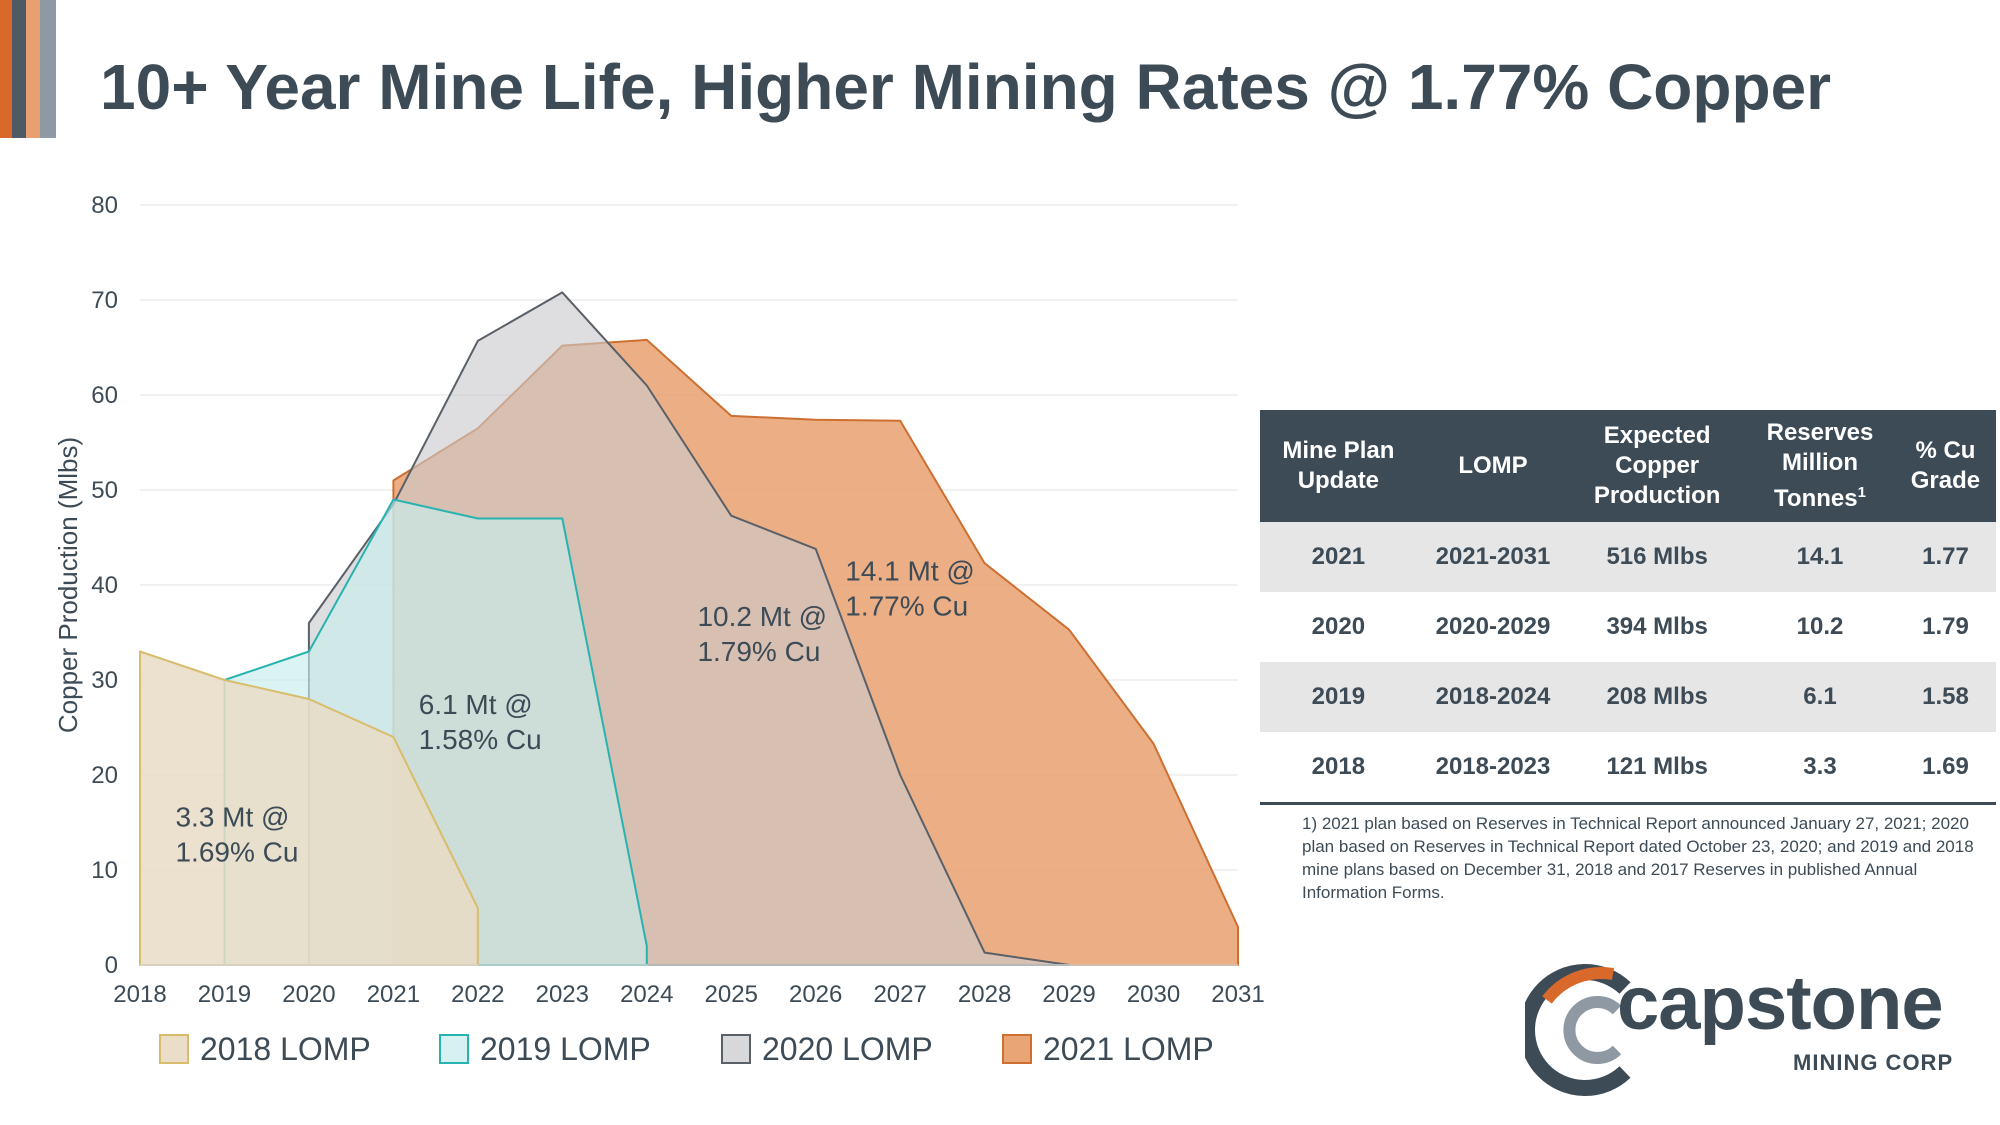 The image size is (2000, 1125). Describe the element at coordinates (1578, 1030) in the screenshot. I see `capstone-logo-mark` at that location.